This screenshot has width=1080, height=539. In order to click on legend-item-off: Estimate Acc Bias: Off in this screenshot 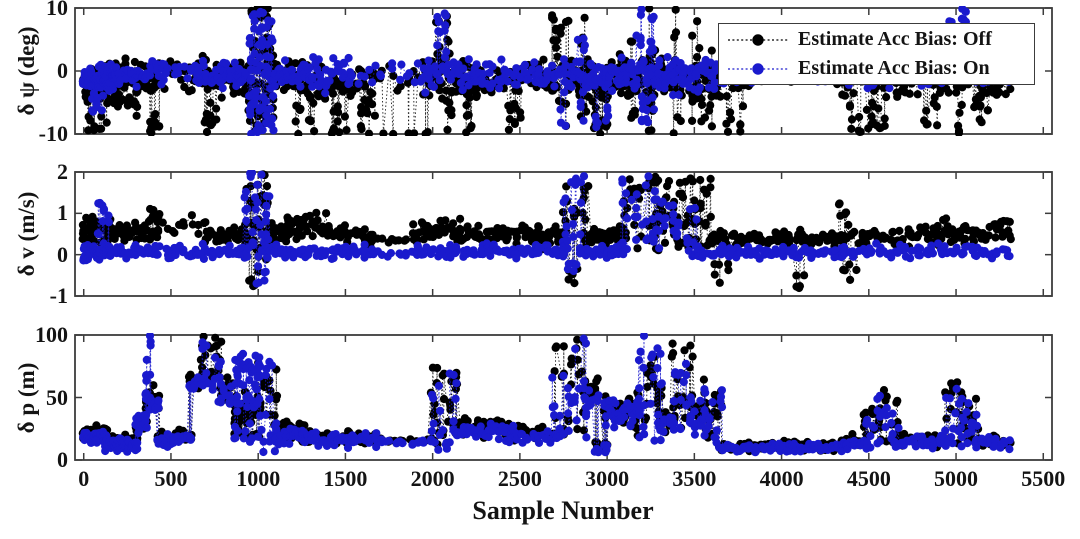, I will do `click(876, 39)`.